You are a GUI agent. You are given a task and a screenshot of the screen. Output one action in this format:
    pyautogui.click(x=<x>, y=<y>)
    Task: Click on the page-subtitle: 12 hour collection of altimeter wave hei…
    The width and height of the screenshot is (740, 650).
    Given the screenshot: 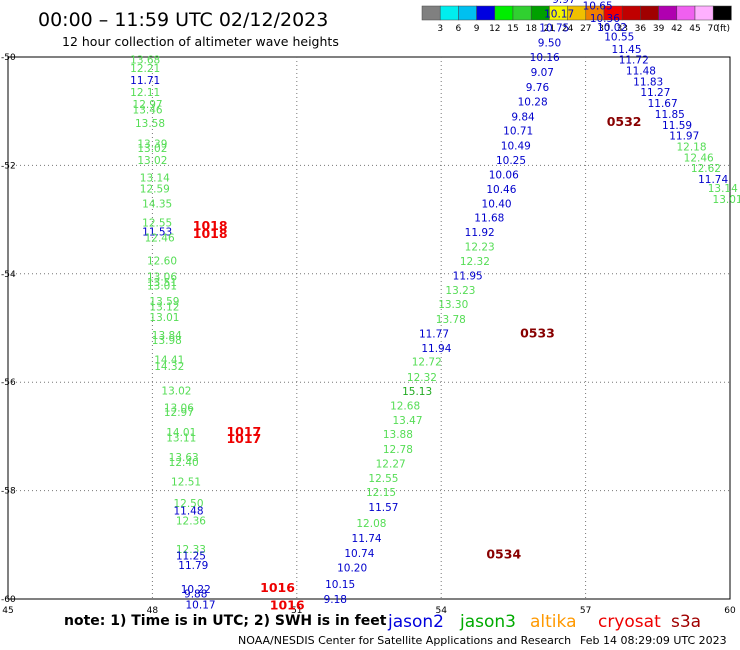 What is the action you would take?
    pyautogui.click(x=200, y=41)
    